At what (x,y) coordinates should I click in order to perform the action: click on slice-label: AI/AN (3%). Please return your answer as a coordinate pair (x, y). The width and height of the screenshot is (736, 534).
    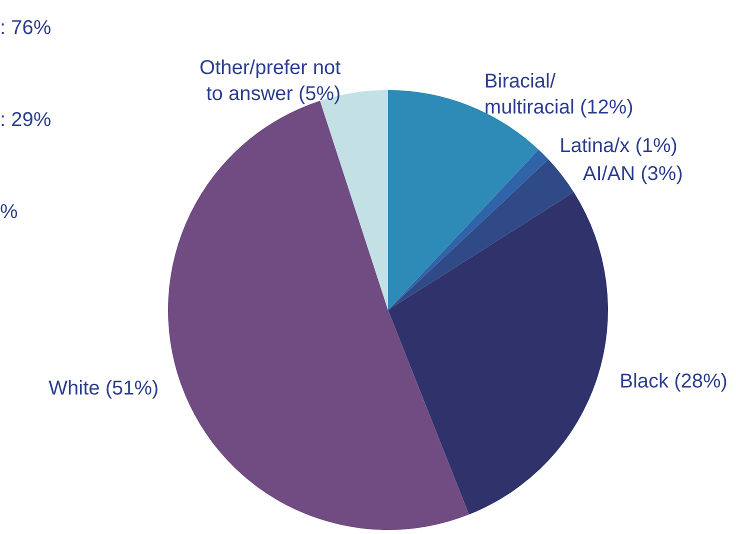
    Looking at the image, I should click on (632, 173).